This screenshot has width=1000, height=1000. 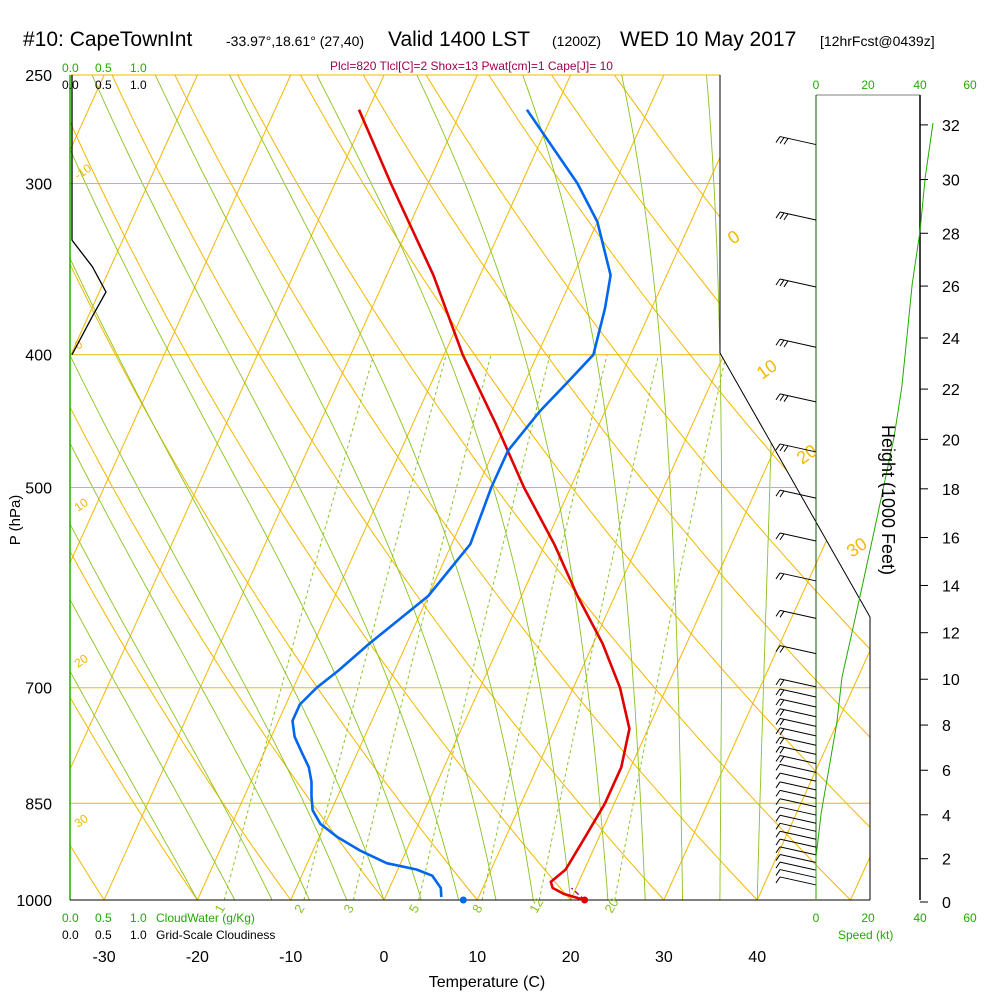 What do you see at coordinates (708, 39) in the screenshot?
I see `date: WED 10 May 2017` at bounding box center [708, 39].